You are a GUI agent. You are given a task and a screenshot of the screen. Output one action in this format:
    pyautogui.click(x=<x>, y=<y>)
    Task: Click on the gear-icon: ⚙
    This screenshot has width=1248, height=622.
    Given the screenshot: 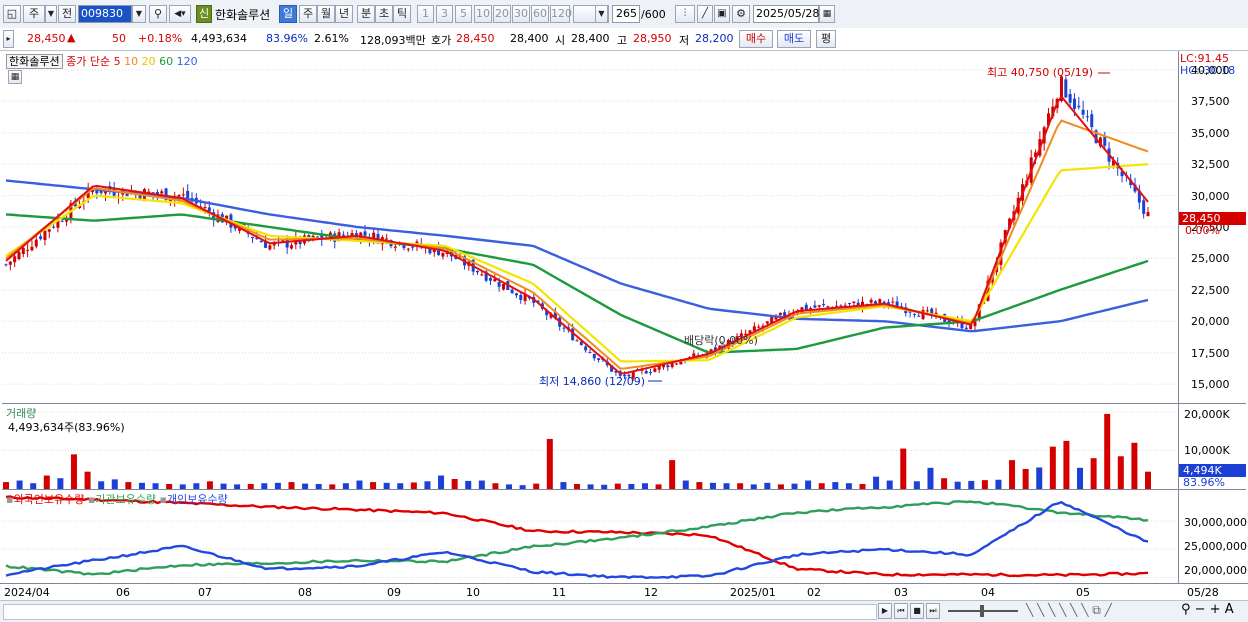 What is the action you would take?
    pyautogui.click(x=741, y=14)
    